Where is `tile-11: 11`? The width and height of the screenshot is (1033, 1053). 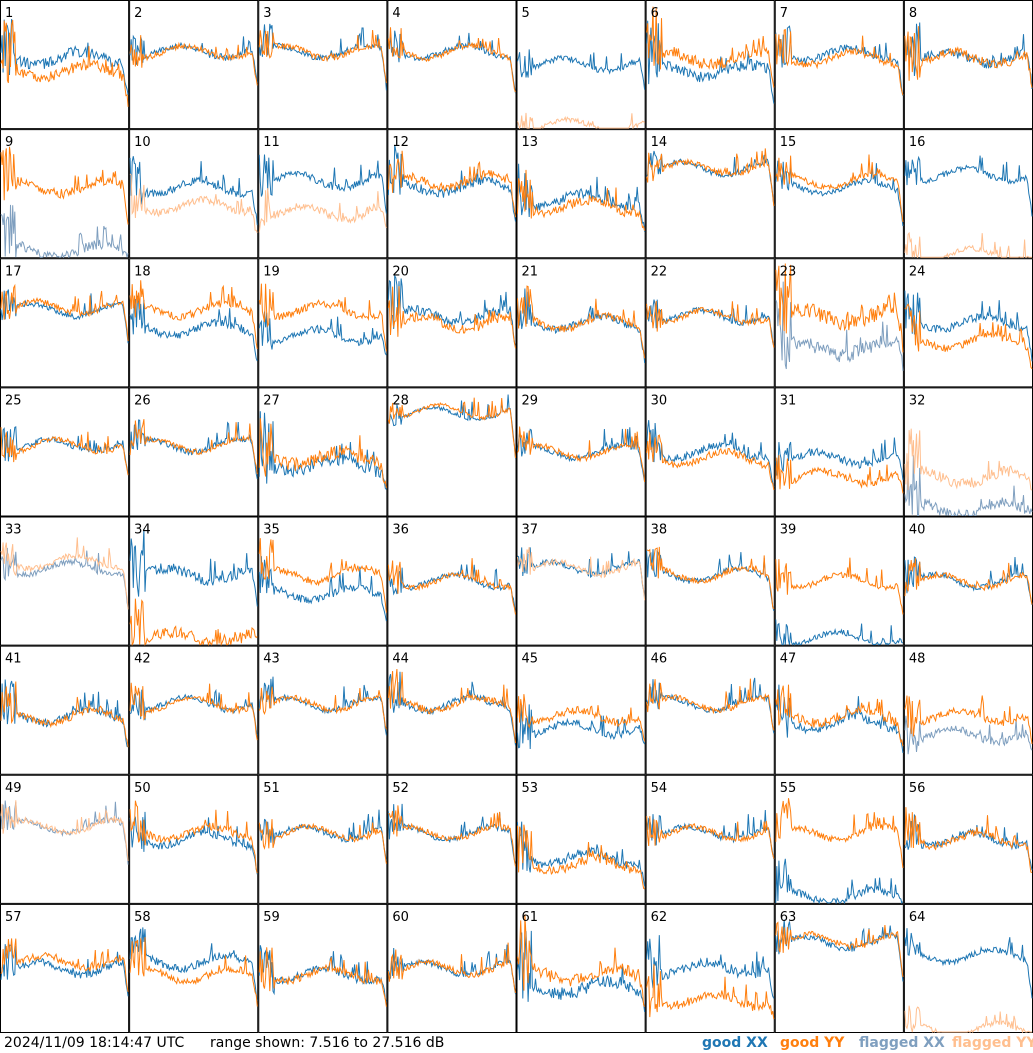
tile-11: 11 is located at coordinates (323, 194).